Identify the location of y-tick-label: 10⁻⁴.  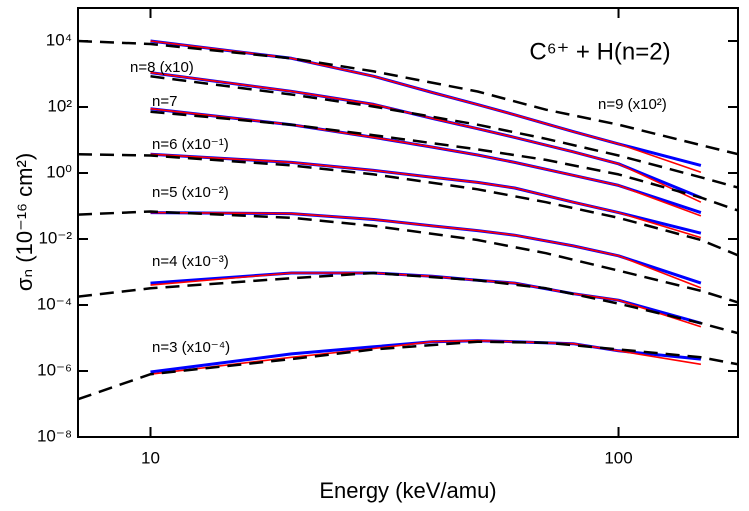
(54, 303).